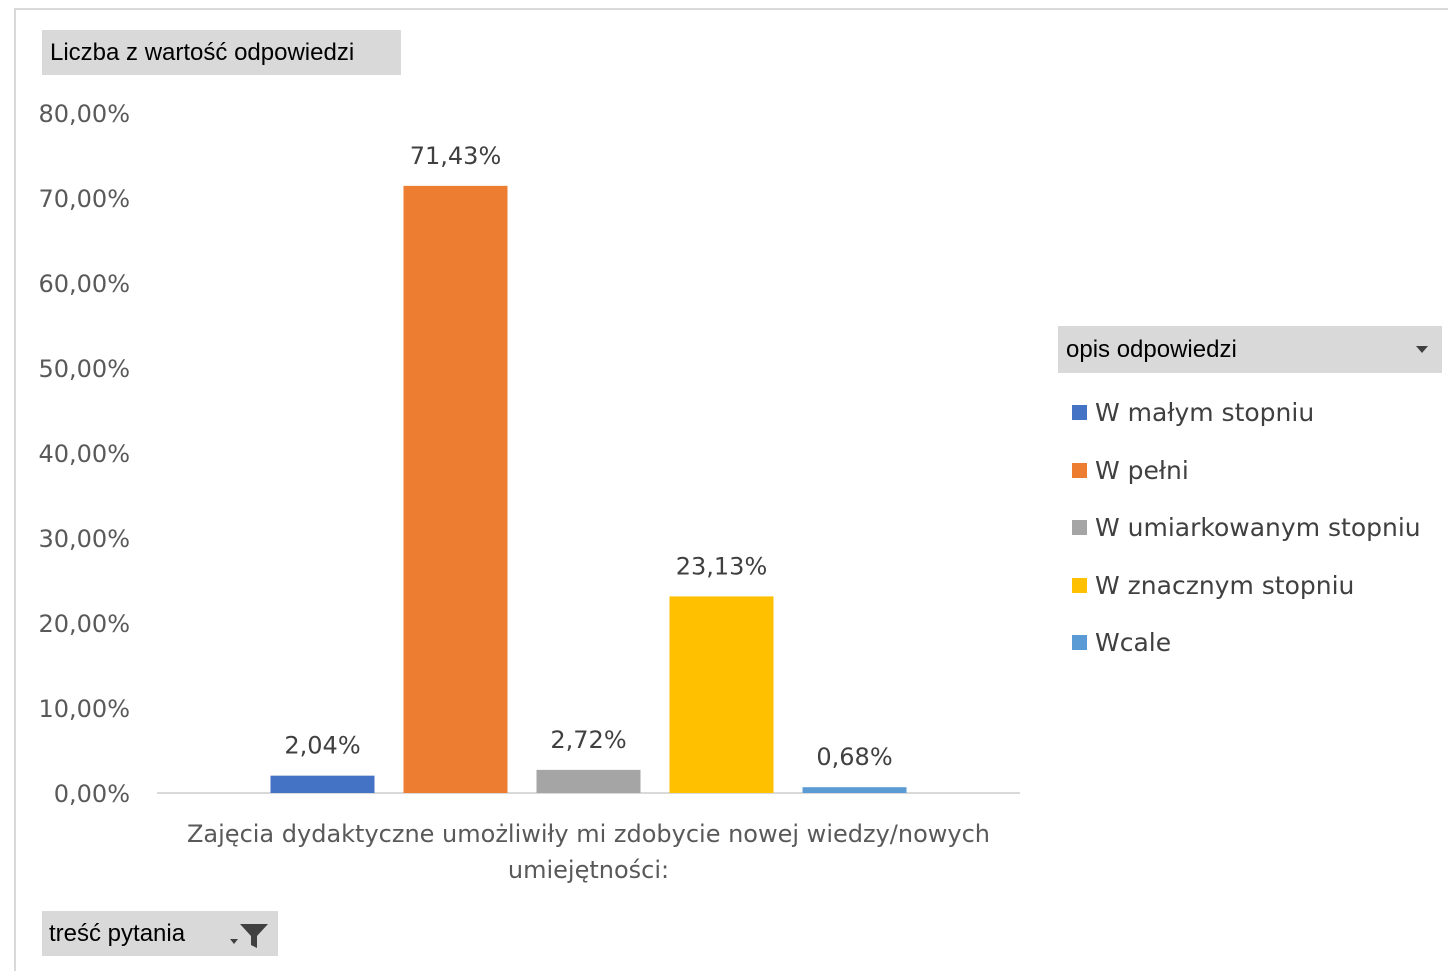  Describe the element at coordinates (1422, 349) in the screenshot. I see `dropdown-arrow-icon` at that location.